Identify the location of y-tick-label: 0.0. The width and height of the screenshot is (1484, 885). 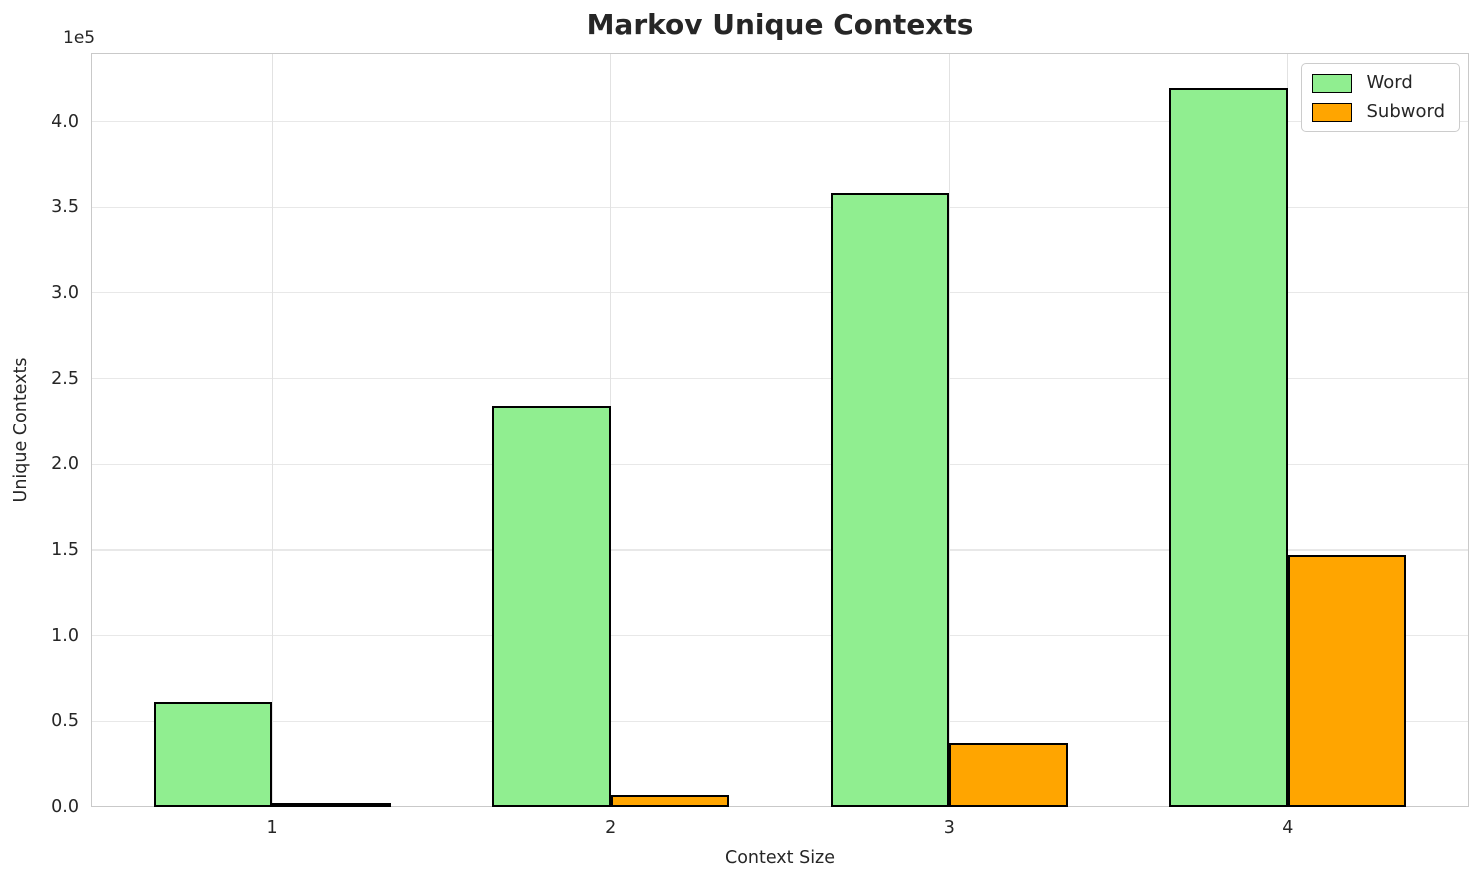
(65, 807).